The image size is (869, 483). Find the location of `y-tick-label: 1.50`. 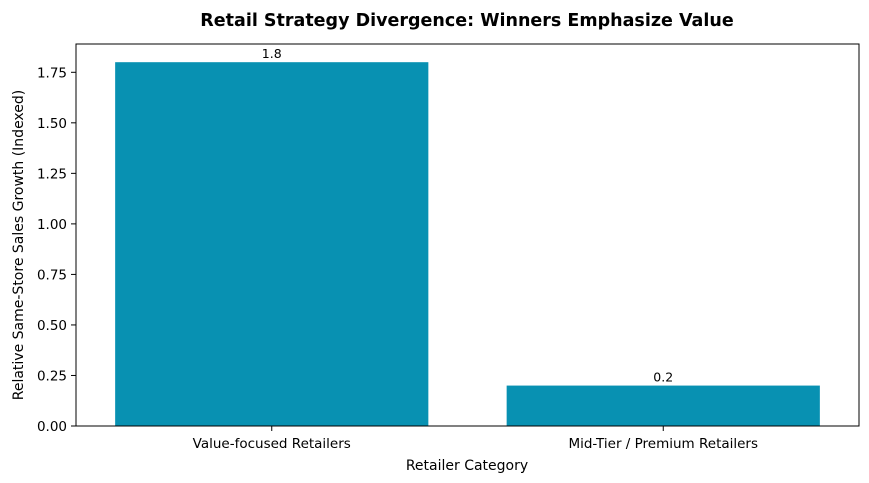

y-tick-label: 1.50 is located at coordinates (52, 124).